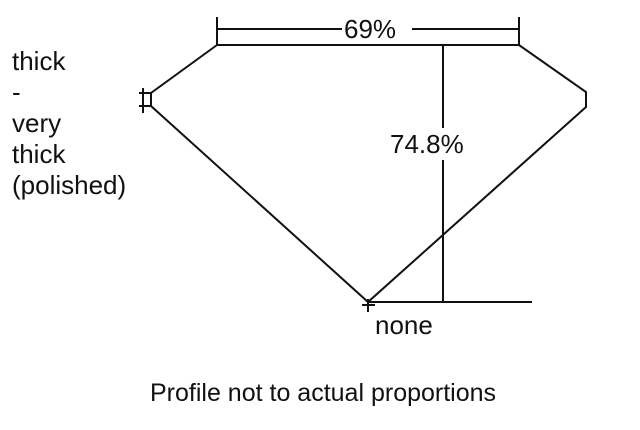 This screenshot has width=640, height=430. Describe the element at coordinates (69, 123) in the screenshot. I see `girdle-label: thick - very thick (polished)` at that location.